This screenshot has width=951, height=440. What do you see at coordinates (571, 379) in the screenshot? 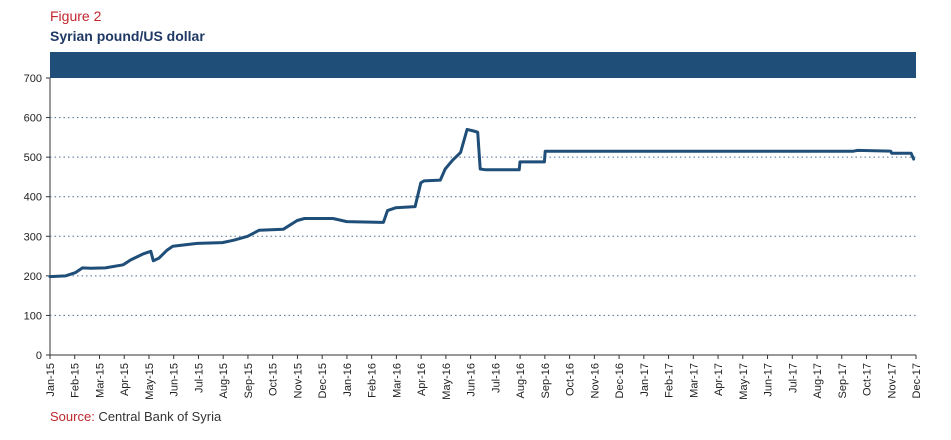
I see `x-tick-label: Oct-16` at bounding box center [571, 379].